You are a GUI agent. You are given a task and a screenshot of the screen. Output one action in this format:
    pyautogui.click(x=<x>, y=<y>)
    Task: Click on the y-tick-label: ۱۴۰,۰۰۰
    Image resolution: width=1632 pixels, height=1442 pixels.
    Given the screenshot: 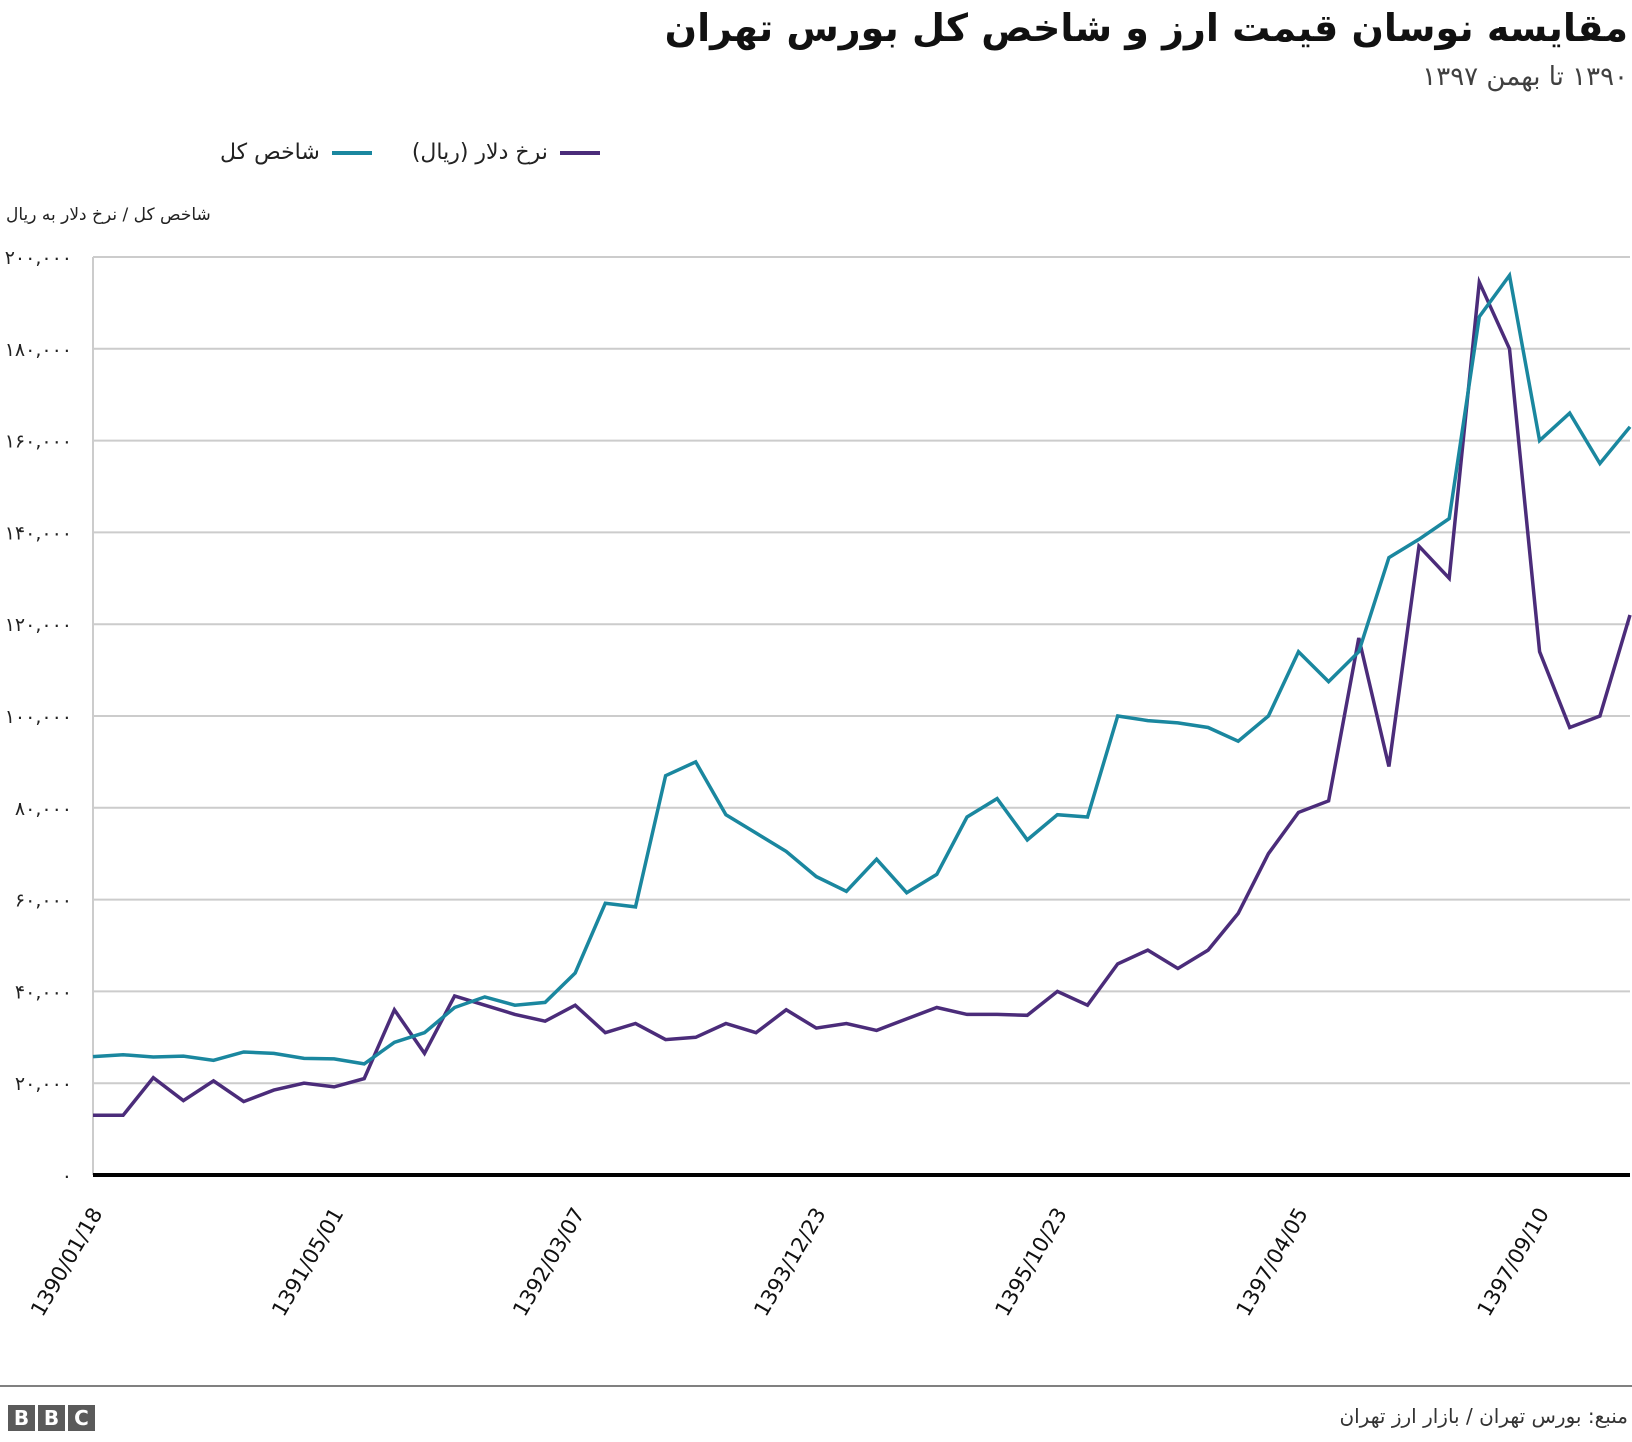 What is the action you would take?
    pyautogui.click(x=38, y=533)
    